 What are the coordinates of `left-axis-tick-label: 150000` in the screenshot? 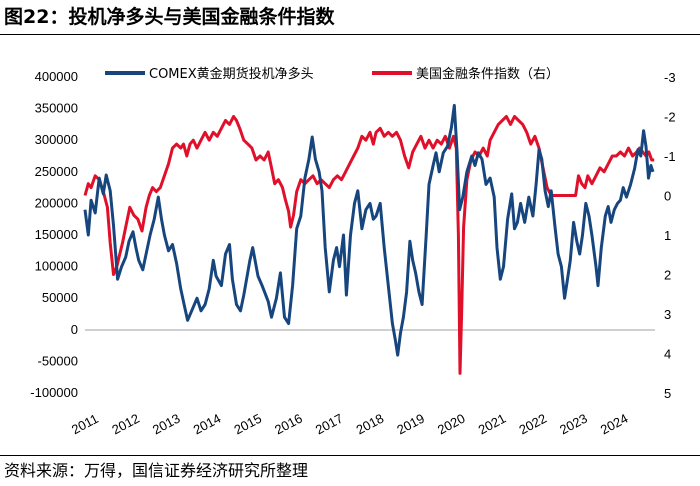 It's located at (56, 234).